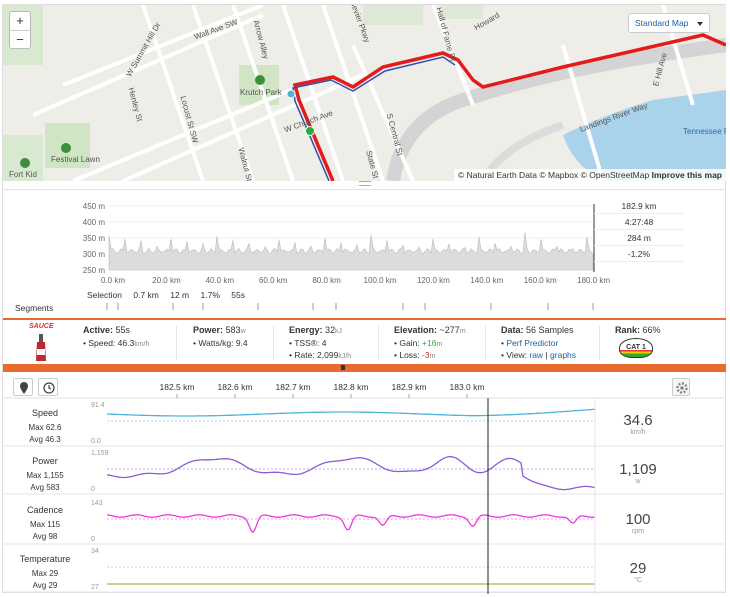 The height and width of the screenshot is (597, 730). I want to click on x-tick-label: 182.8 km, so click(351, 387).